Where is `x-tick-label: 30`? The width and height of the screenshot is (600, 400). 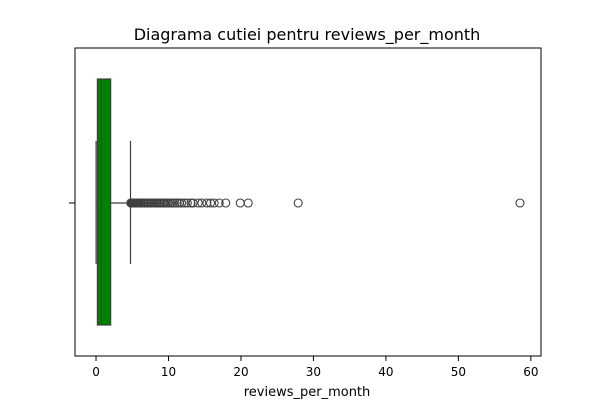 x-tick-label: 30 is located at coordinates (313, 372).